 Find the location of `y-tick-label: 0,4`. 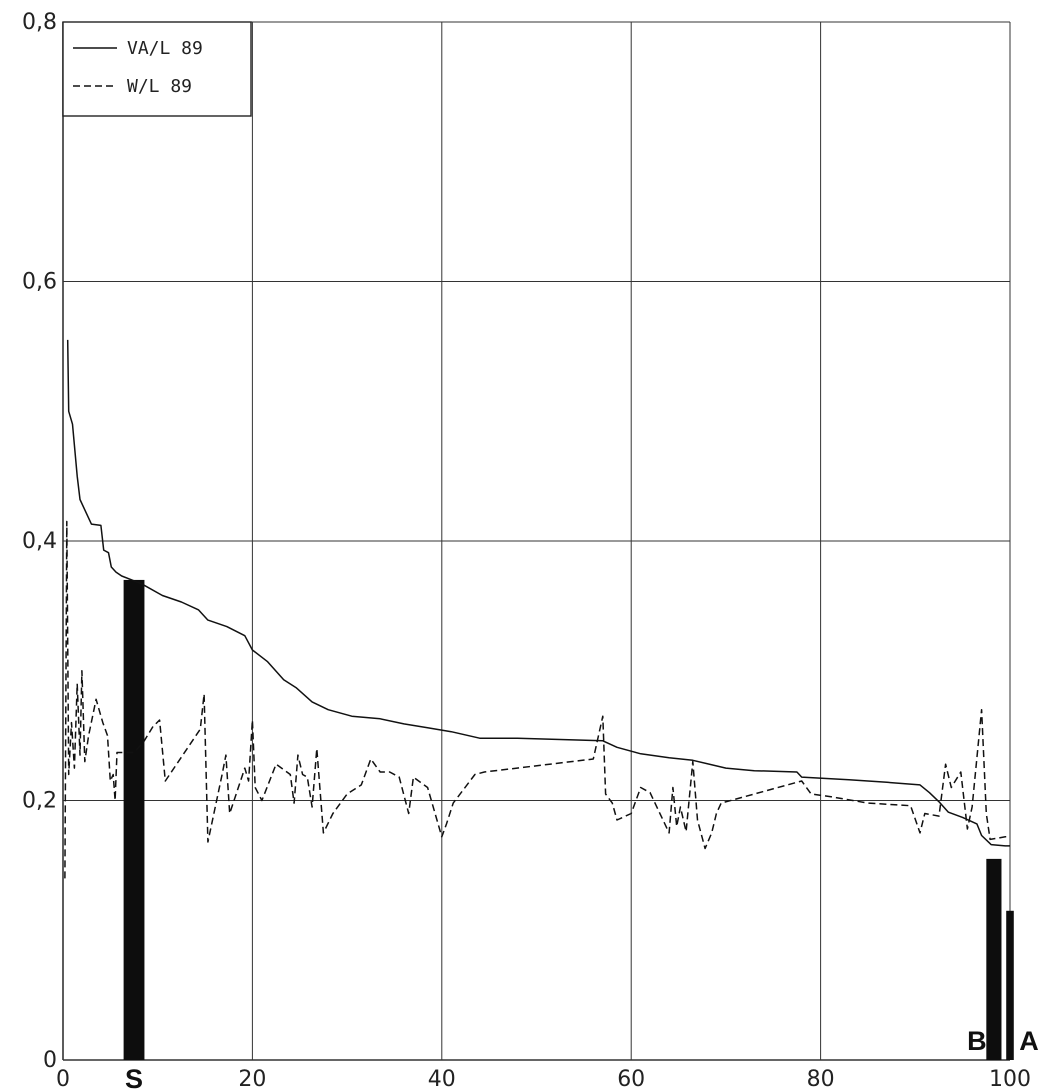

y-tick-label: 0,4 is located at coordinates (39, 541).